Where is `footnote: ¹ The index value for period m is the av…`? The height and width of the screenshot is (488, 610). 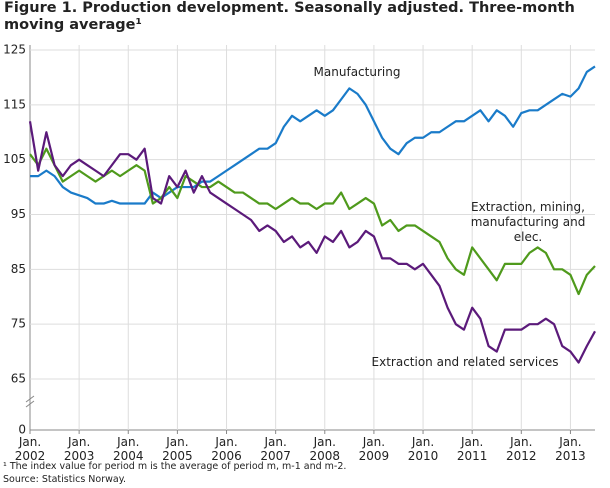
footnote: ¹ The index value for period m is the av… is located at coordinates (175, 466).